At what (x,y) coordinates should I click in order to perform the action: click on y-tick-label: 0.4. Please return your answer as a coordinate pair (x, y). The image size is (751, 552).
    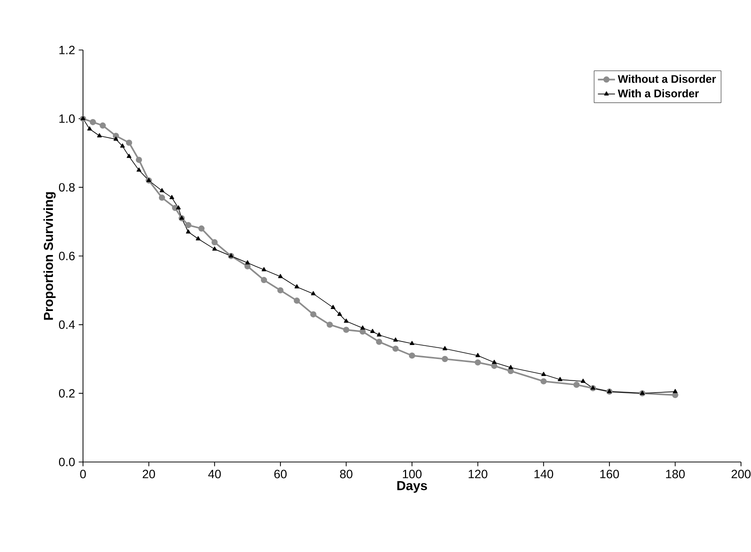
    Looking at the image, I should click on (66, 324).